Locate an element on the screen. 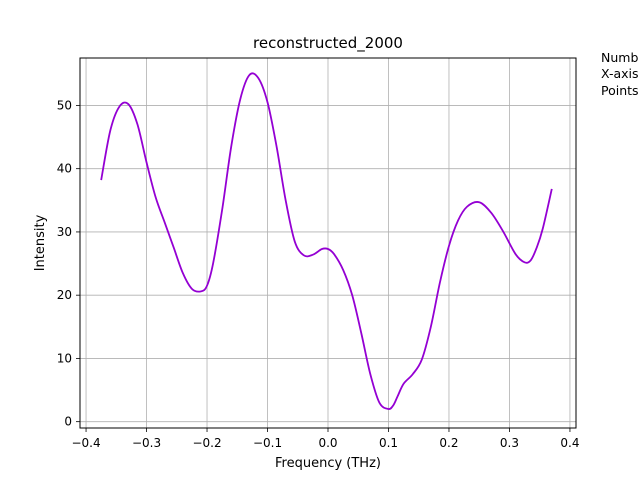  y-tick-label: 10 is located at coordinates (64, 358).